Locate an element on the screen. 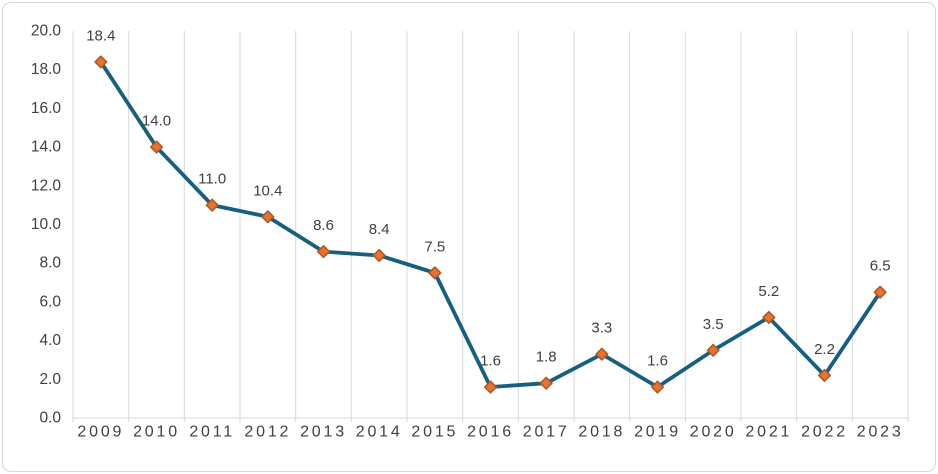  x-axis-tick-label: 2018 is located at coordinates (601, 432).